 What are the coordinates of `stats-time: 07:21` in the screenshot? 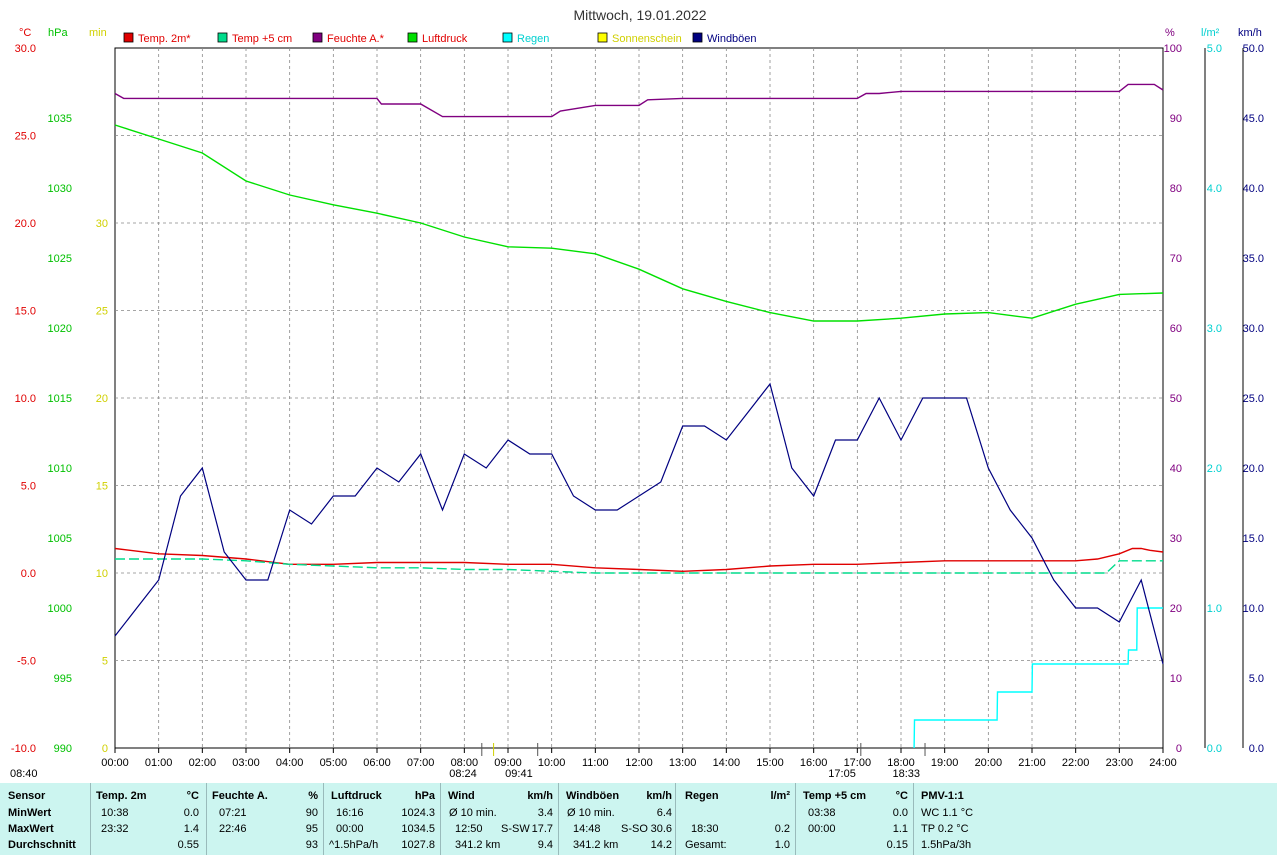 It's located at (233, 813).